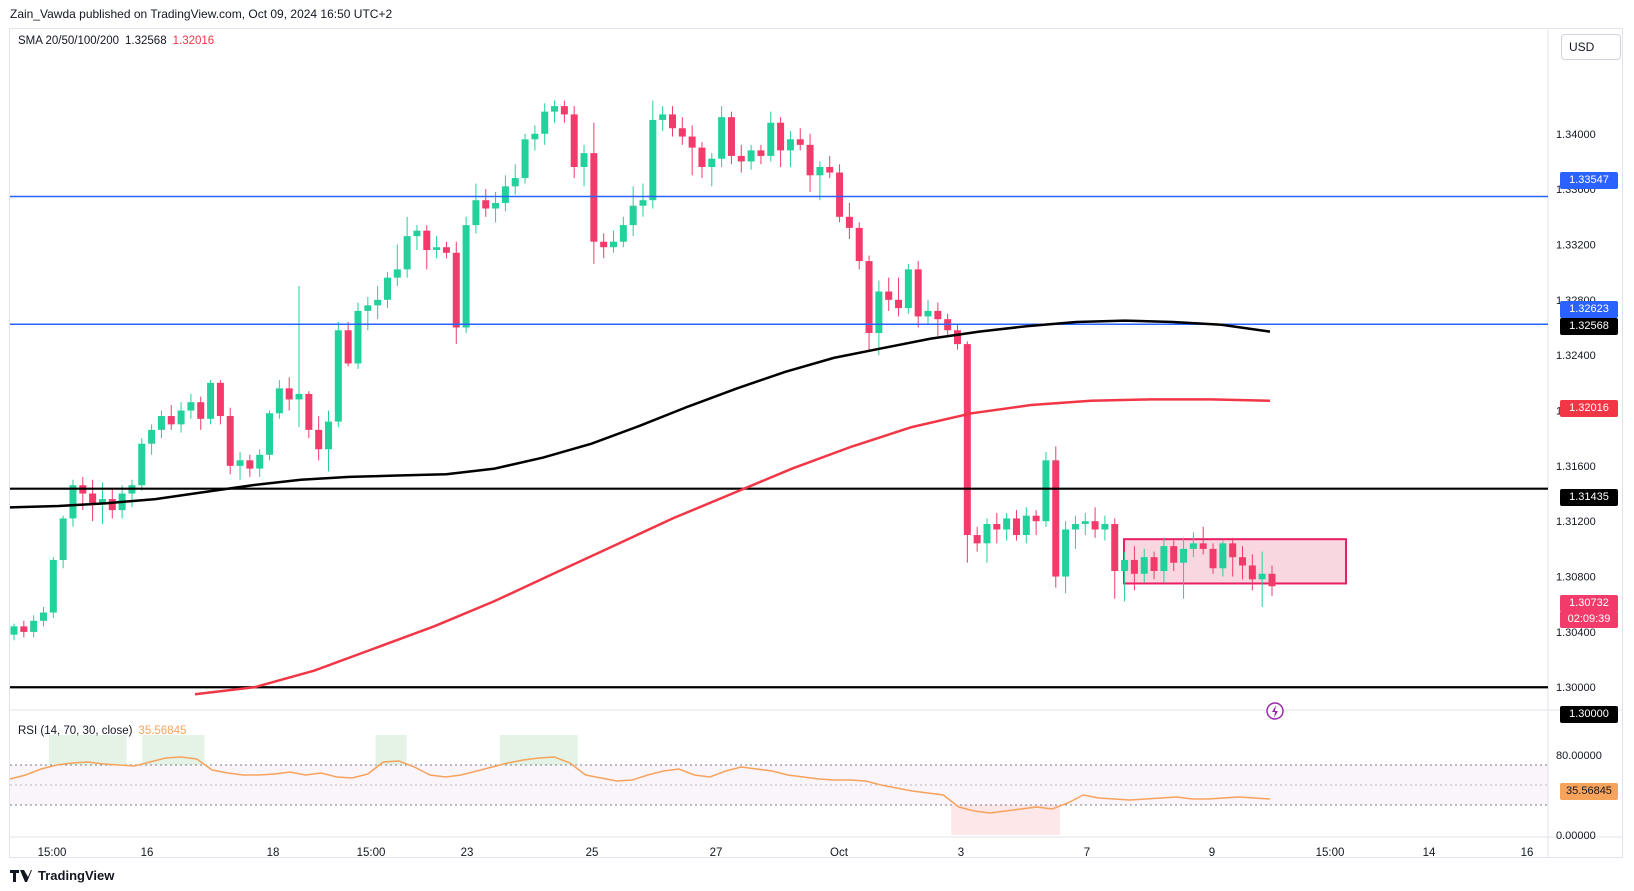 Image resolution: width=1634 pixels, height=891 pixels. Describe the element at coordinates (21, 875) in the screenshot. I see `tradingview-logo-icon` at that location.